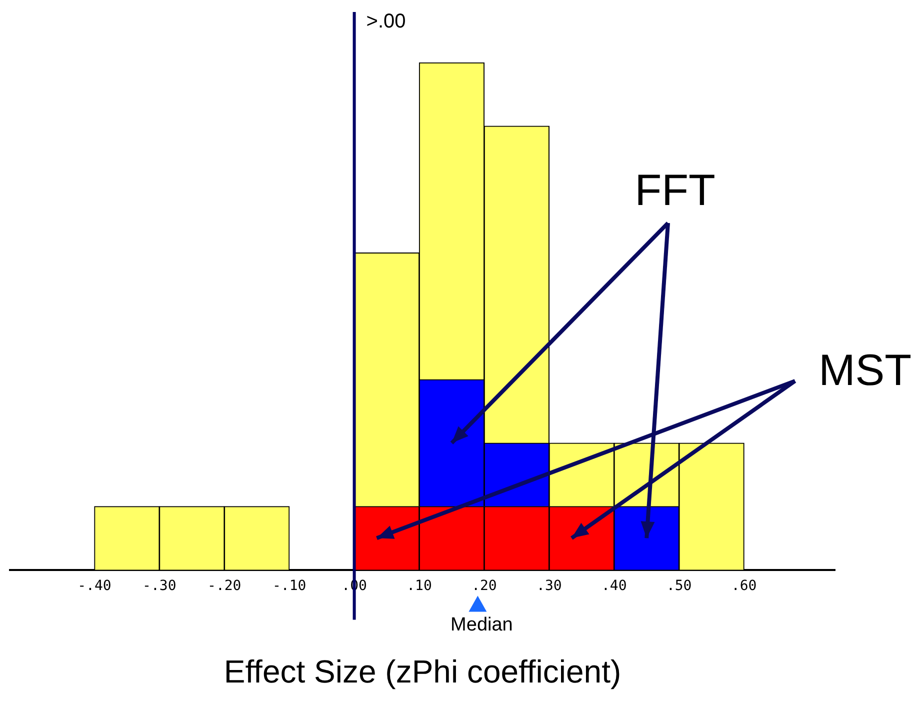 The width and height of the screenshot is (918, 705). I want to click on x-tick-label: .30, so click(549, 586).